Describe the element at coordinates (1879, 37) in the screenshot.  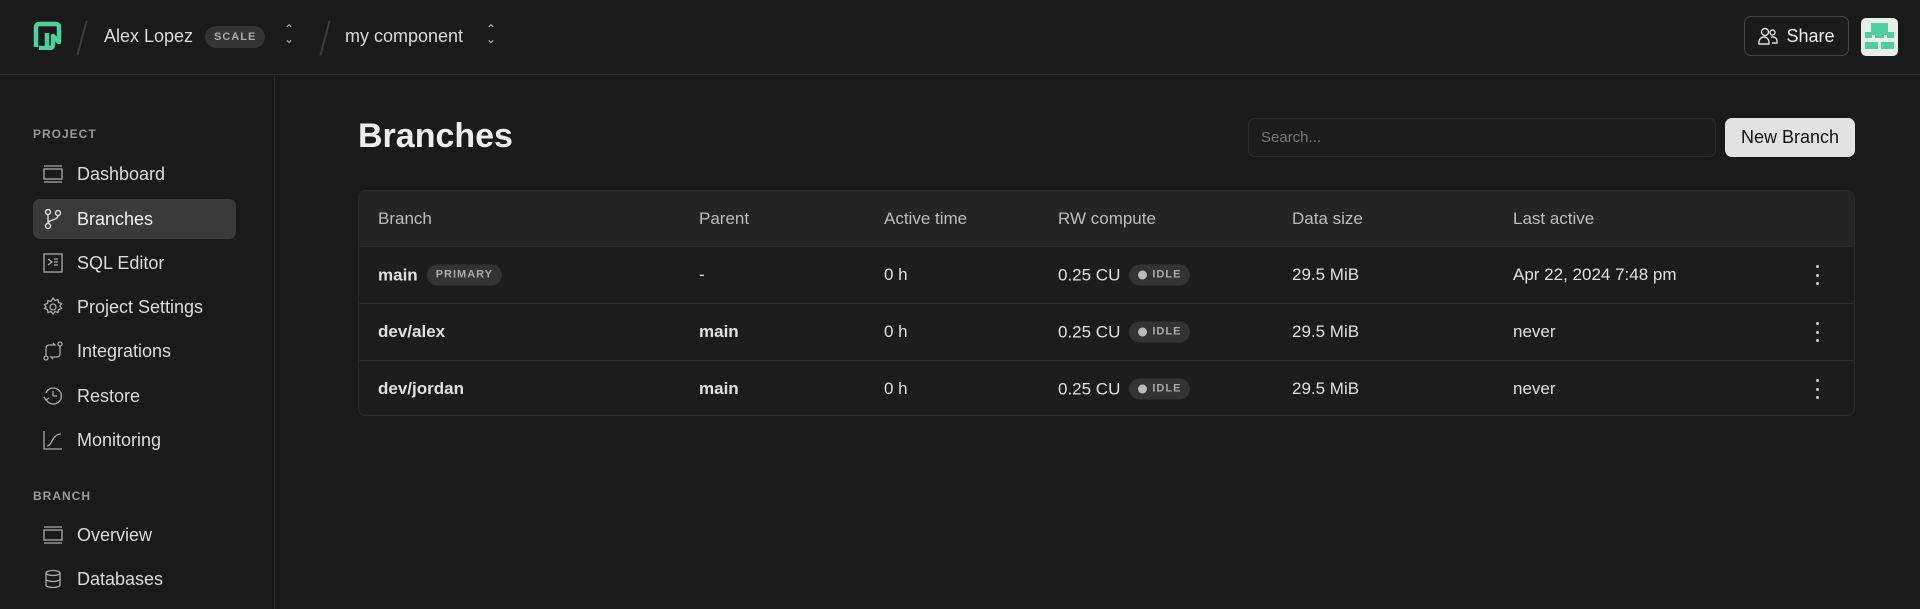
I see `avatar` at that location.